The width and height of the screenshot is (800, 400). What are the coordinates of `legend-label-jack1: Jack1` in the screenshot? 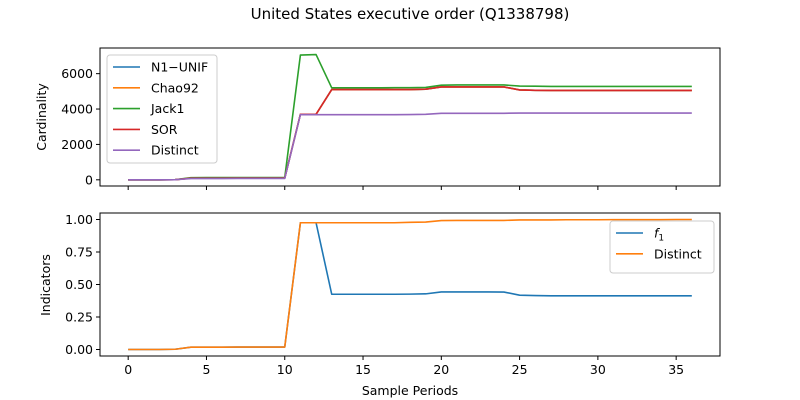 It's located at (167, 108).